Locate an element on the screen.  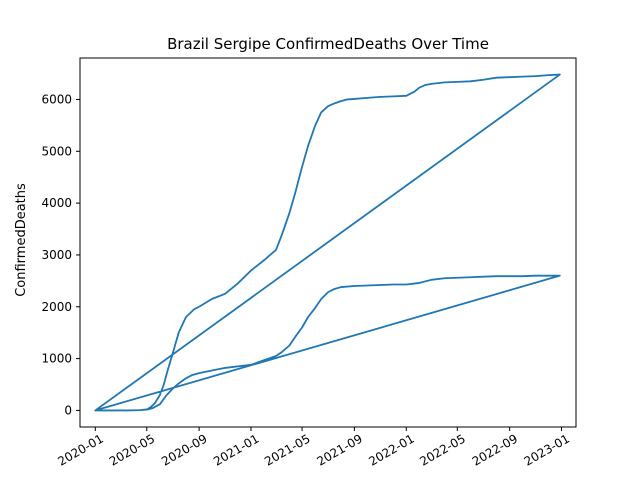
y-tick-label: 2000 is located at coordinates (56, 307).